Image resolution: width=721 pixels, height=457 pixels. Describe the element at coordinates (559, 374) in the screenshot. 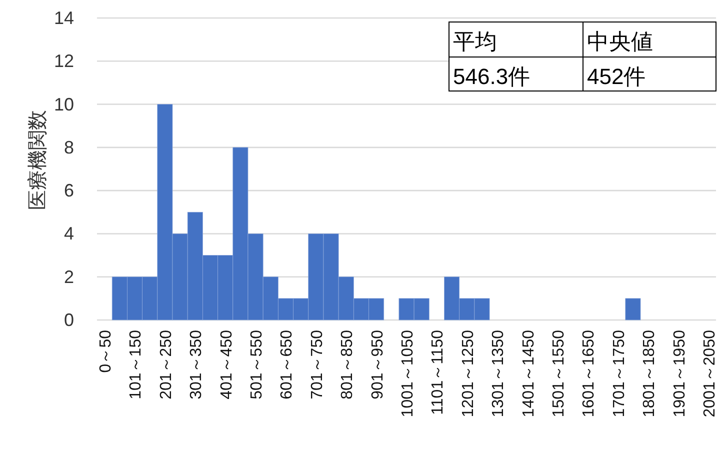

I see `x-tick-label: 1501～1550` at that location.